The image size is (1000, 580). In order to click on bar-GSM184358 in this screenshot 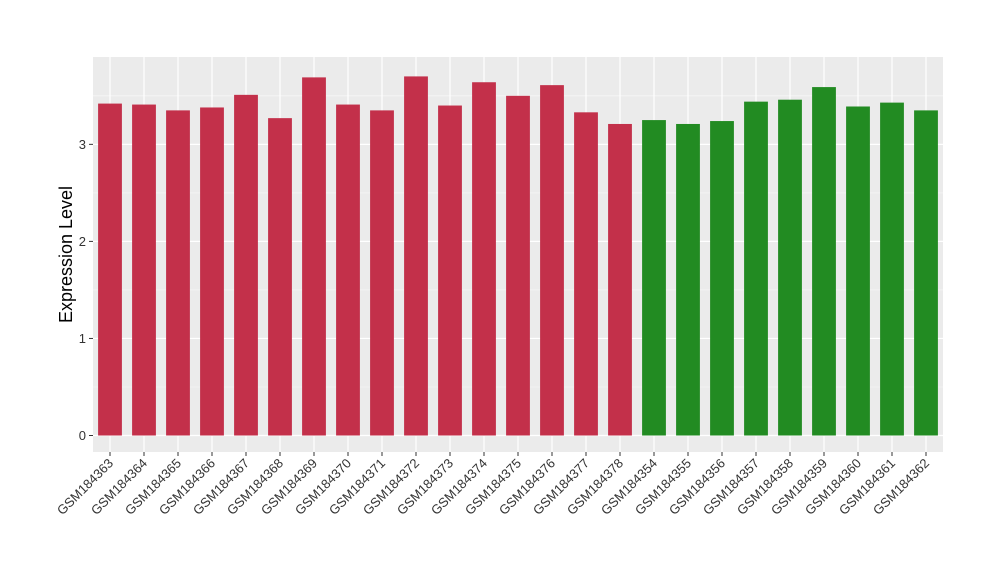, I will do `click(790, 267)`.